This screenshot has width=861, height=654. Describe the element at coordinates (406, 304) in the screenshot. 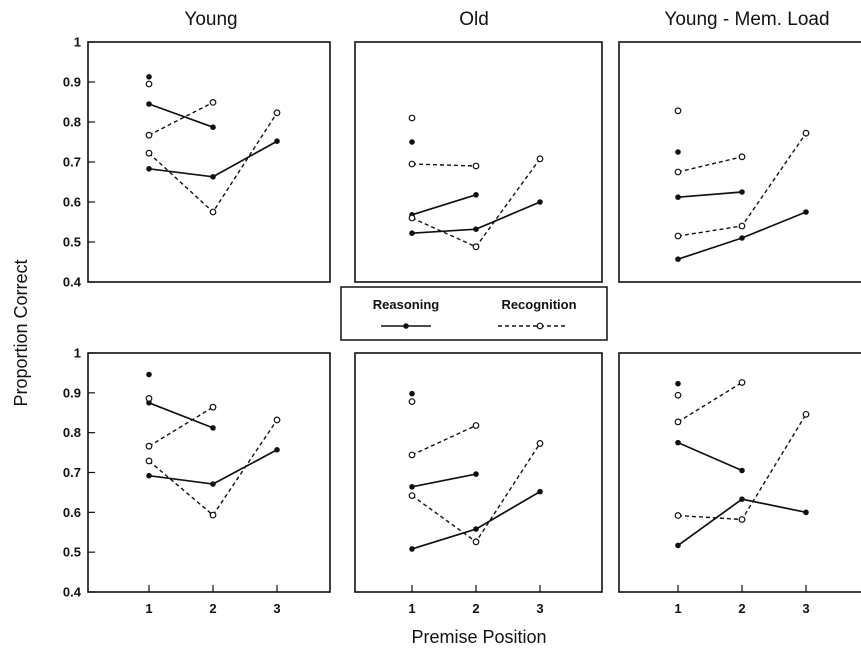

I see `legend-reasoning-label: Reasoning` at that location.